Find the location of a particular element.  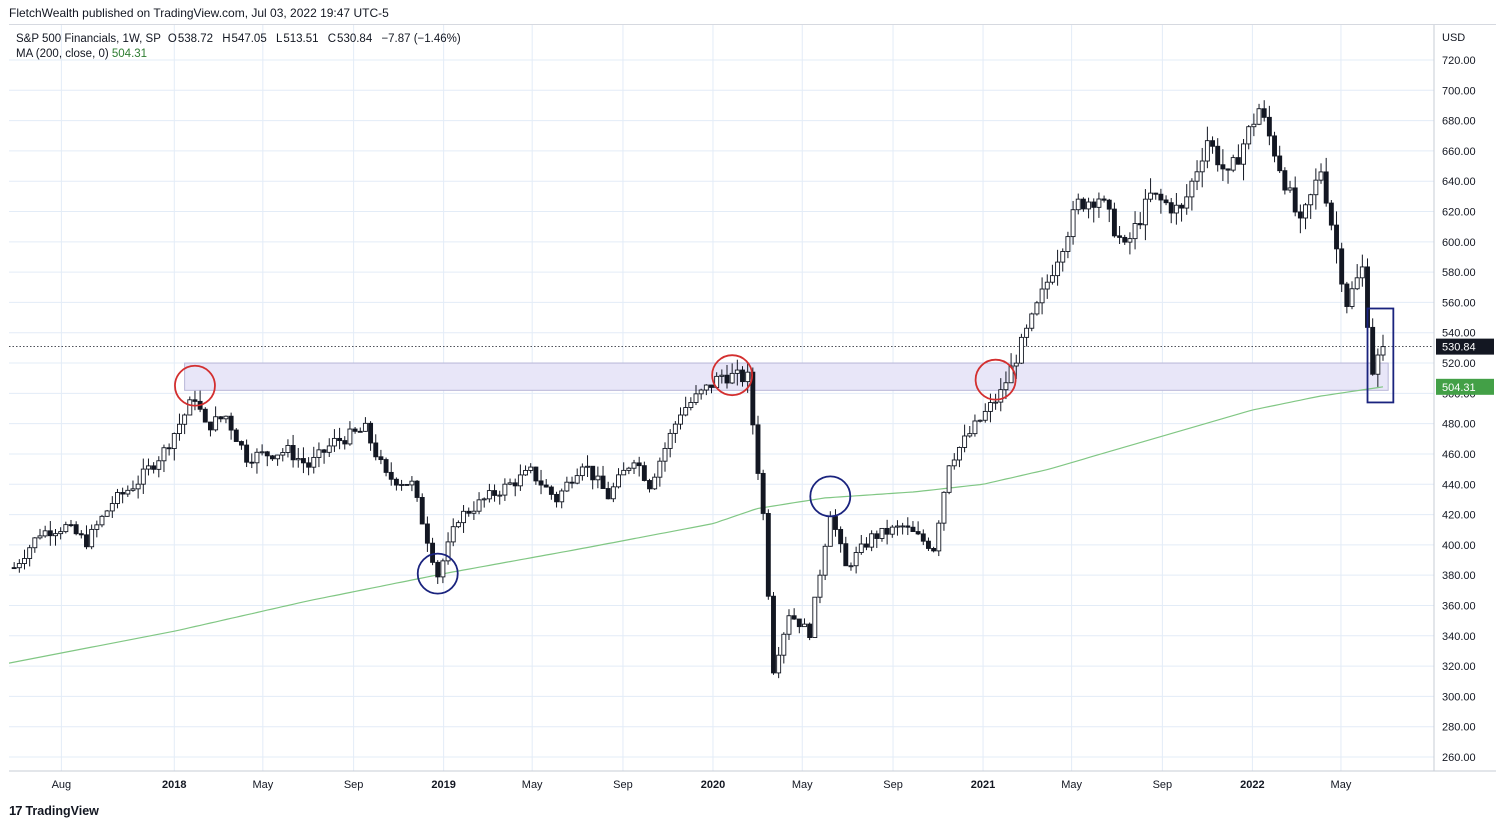

ma-price-label: 504.31 is located at coordinates (1465, 386).